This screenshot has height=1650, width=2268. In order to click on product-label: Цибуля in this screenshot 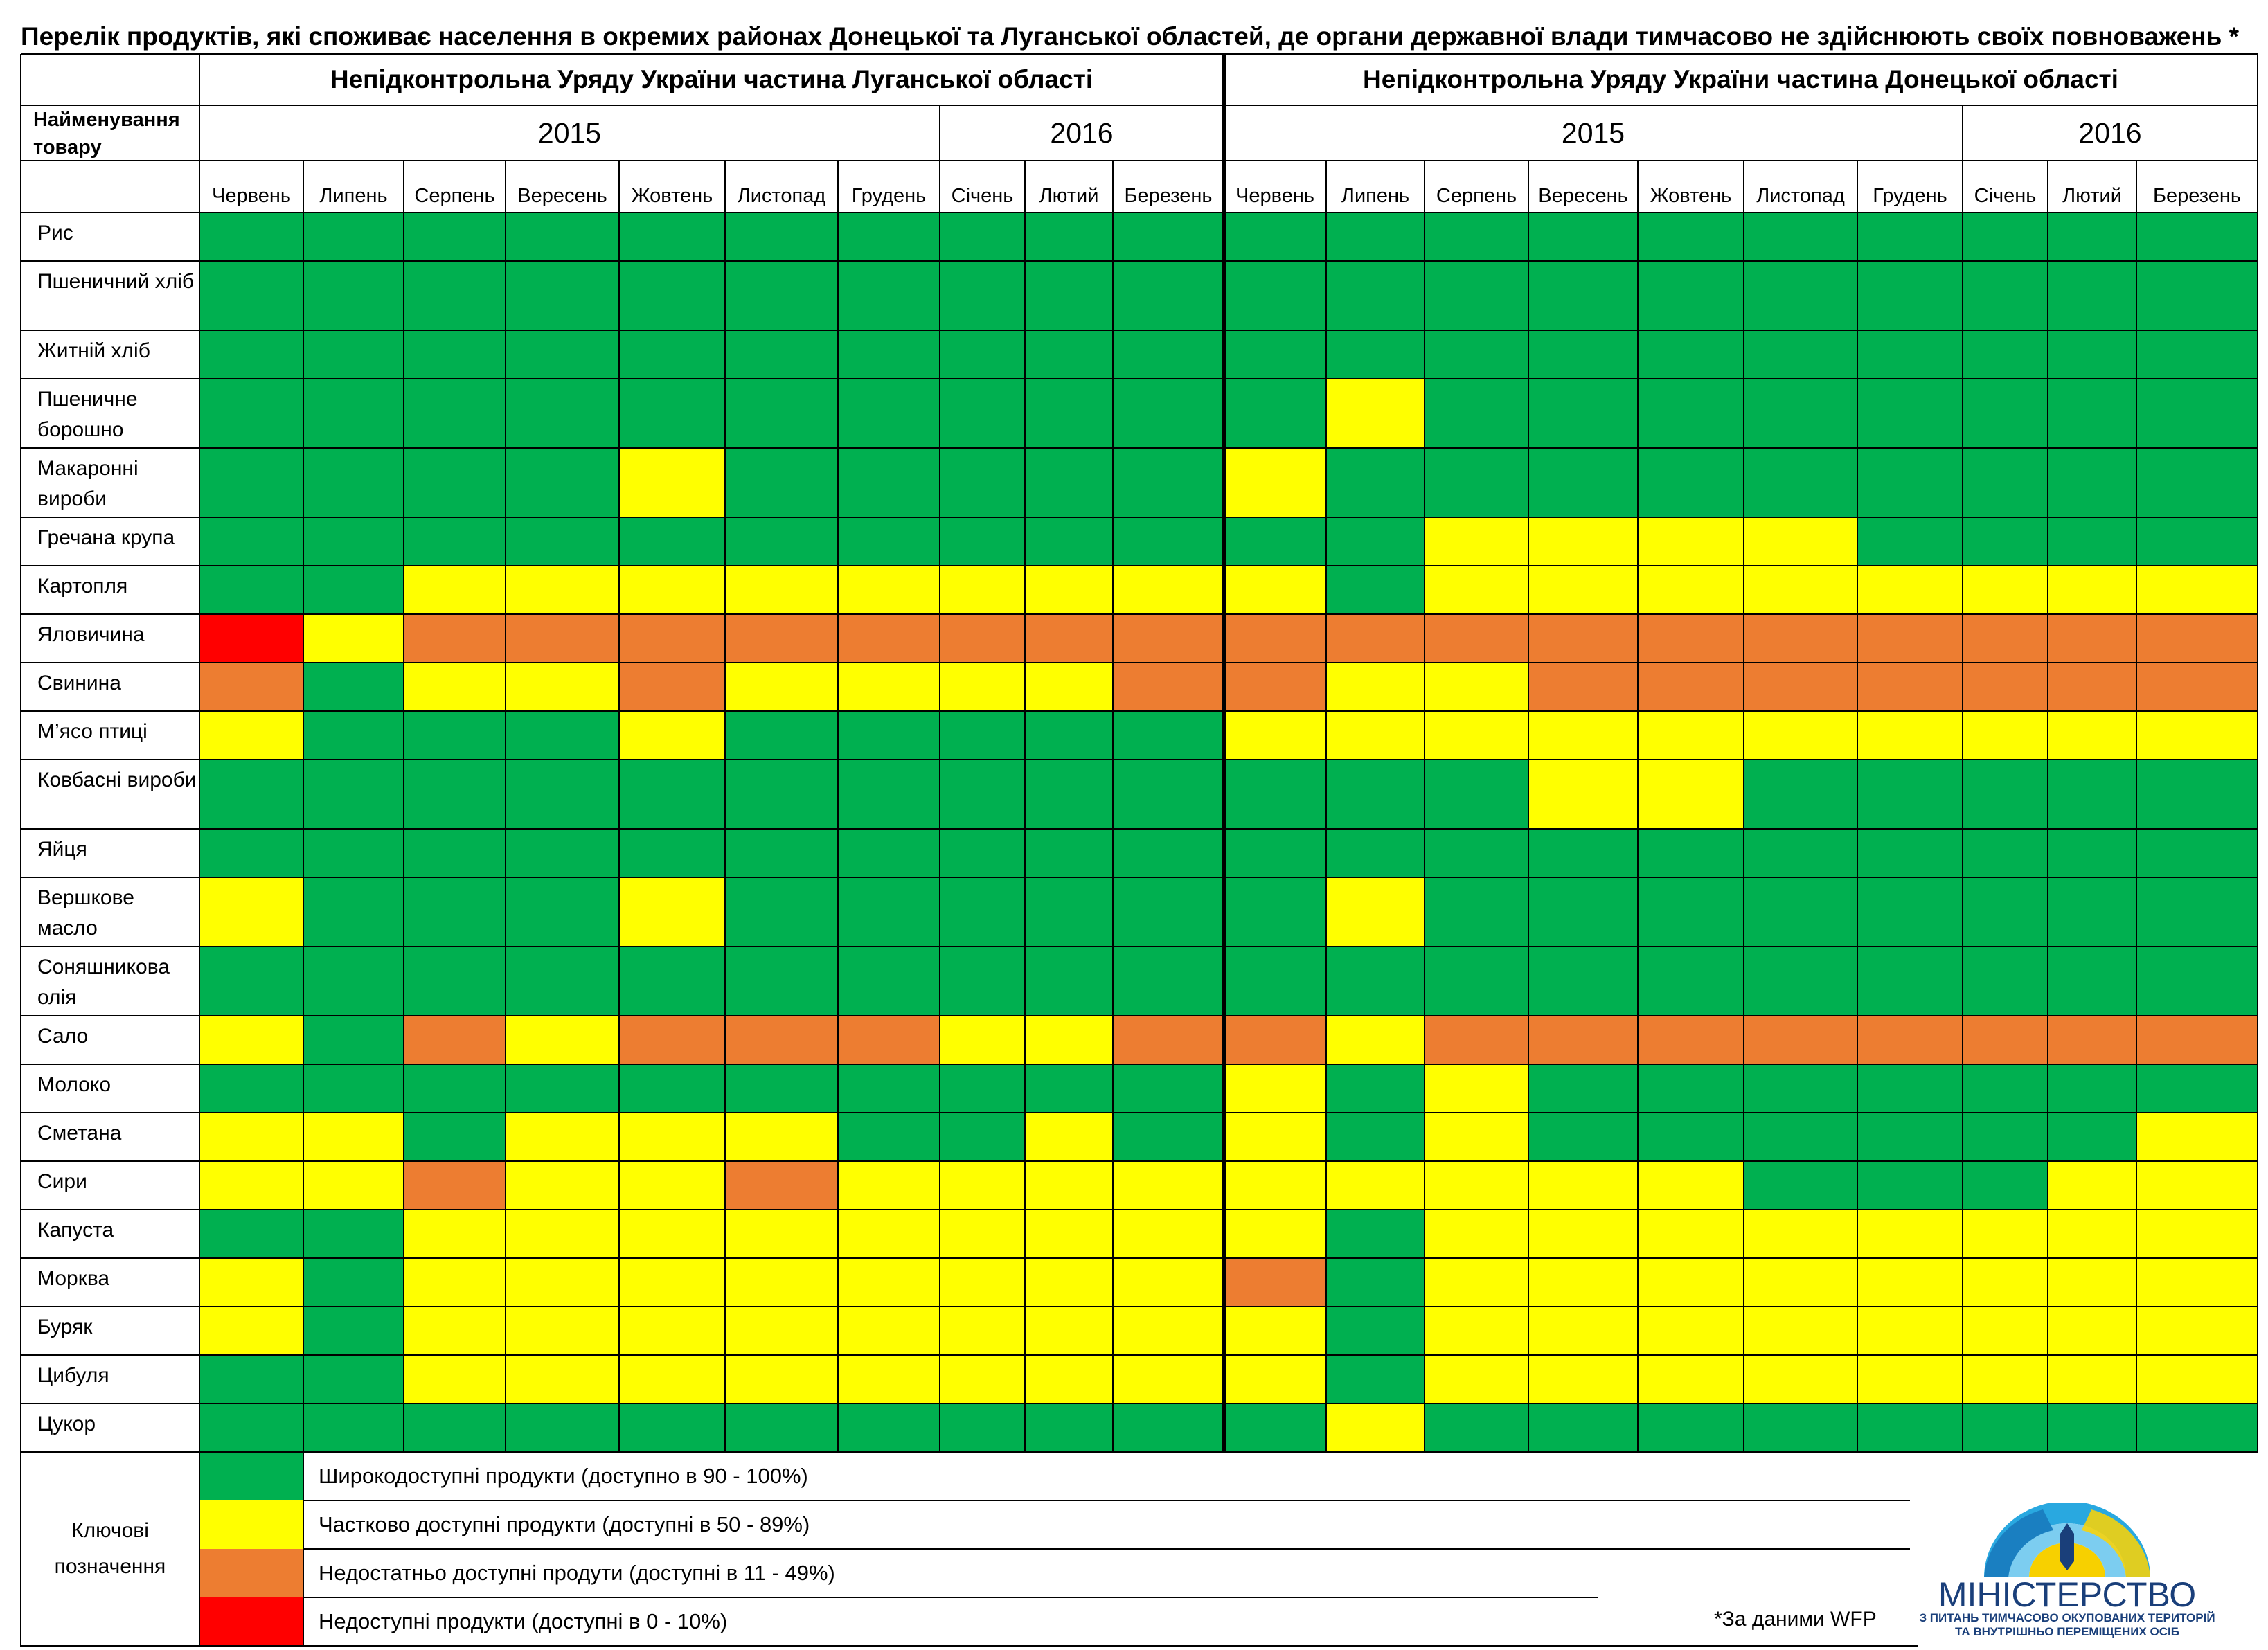, I will do `click(73, 1376)`.